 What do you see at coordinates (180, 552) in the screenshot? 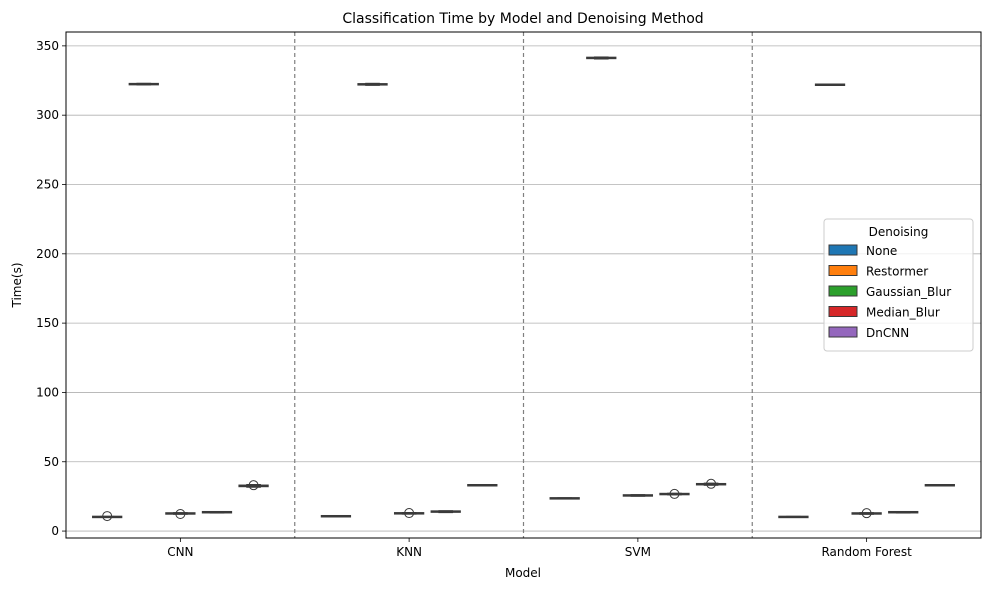
I see `x-tick-label: CNN` at bounding box center [180, 552].